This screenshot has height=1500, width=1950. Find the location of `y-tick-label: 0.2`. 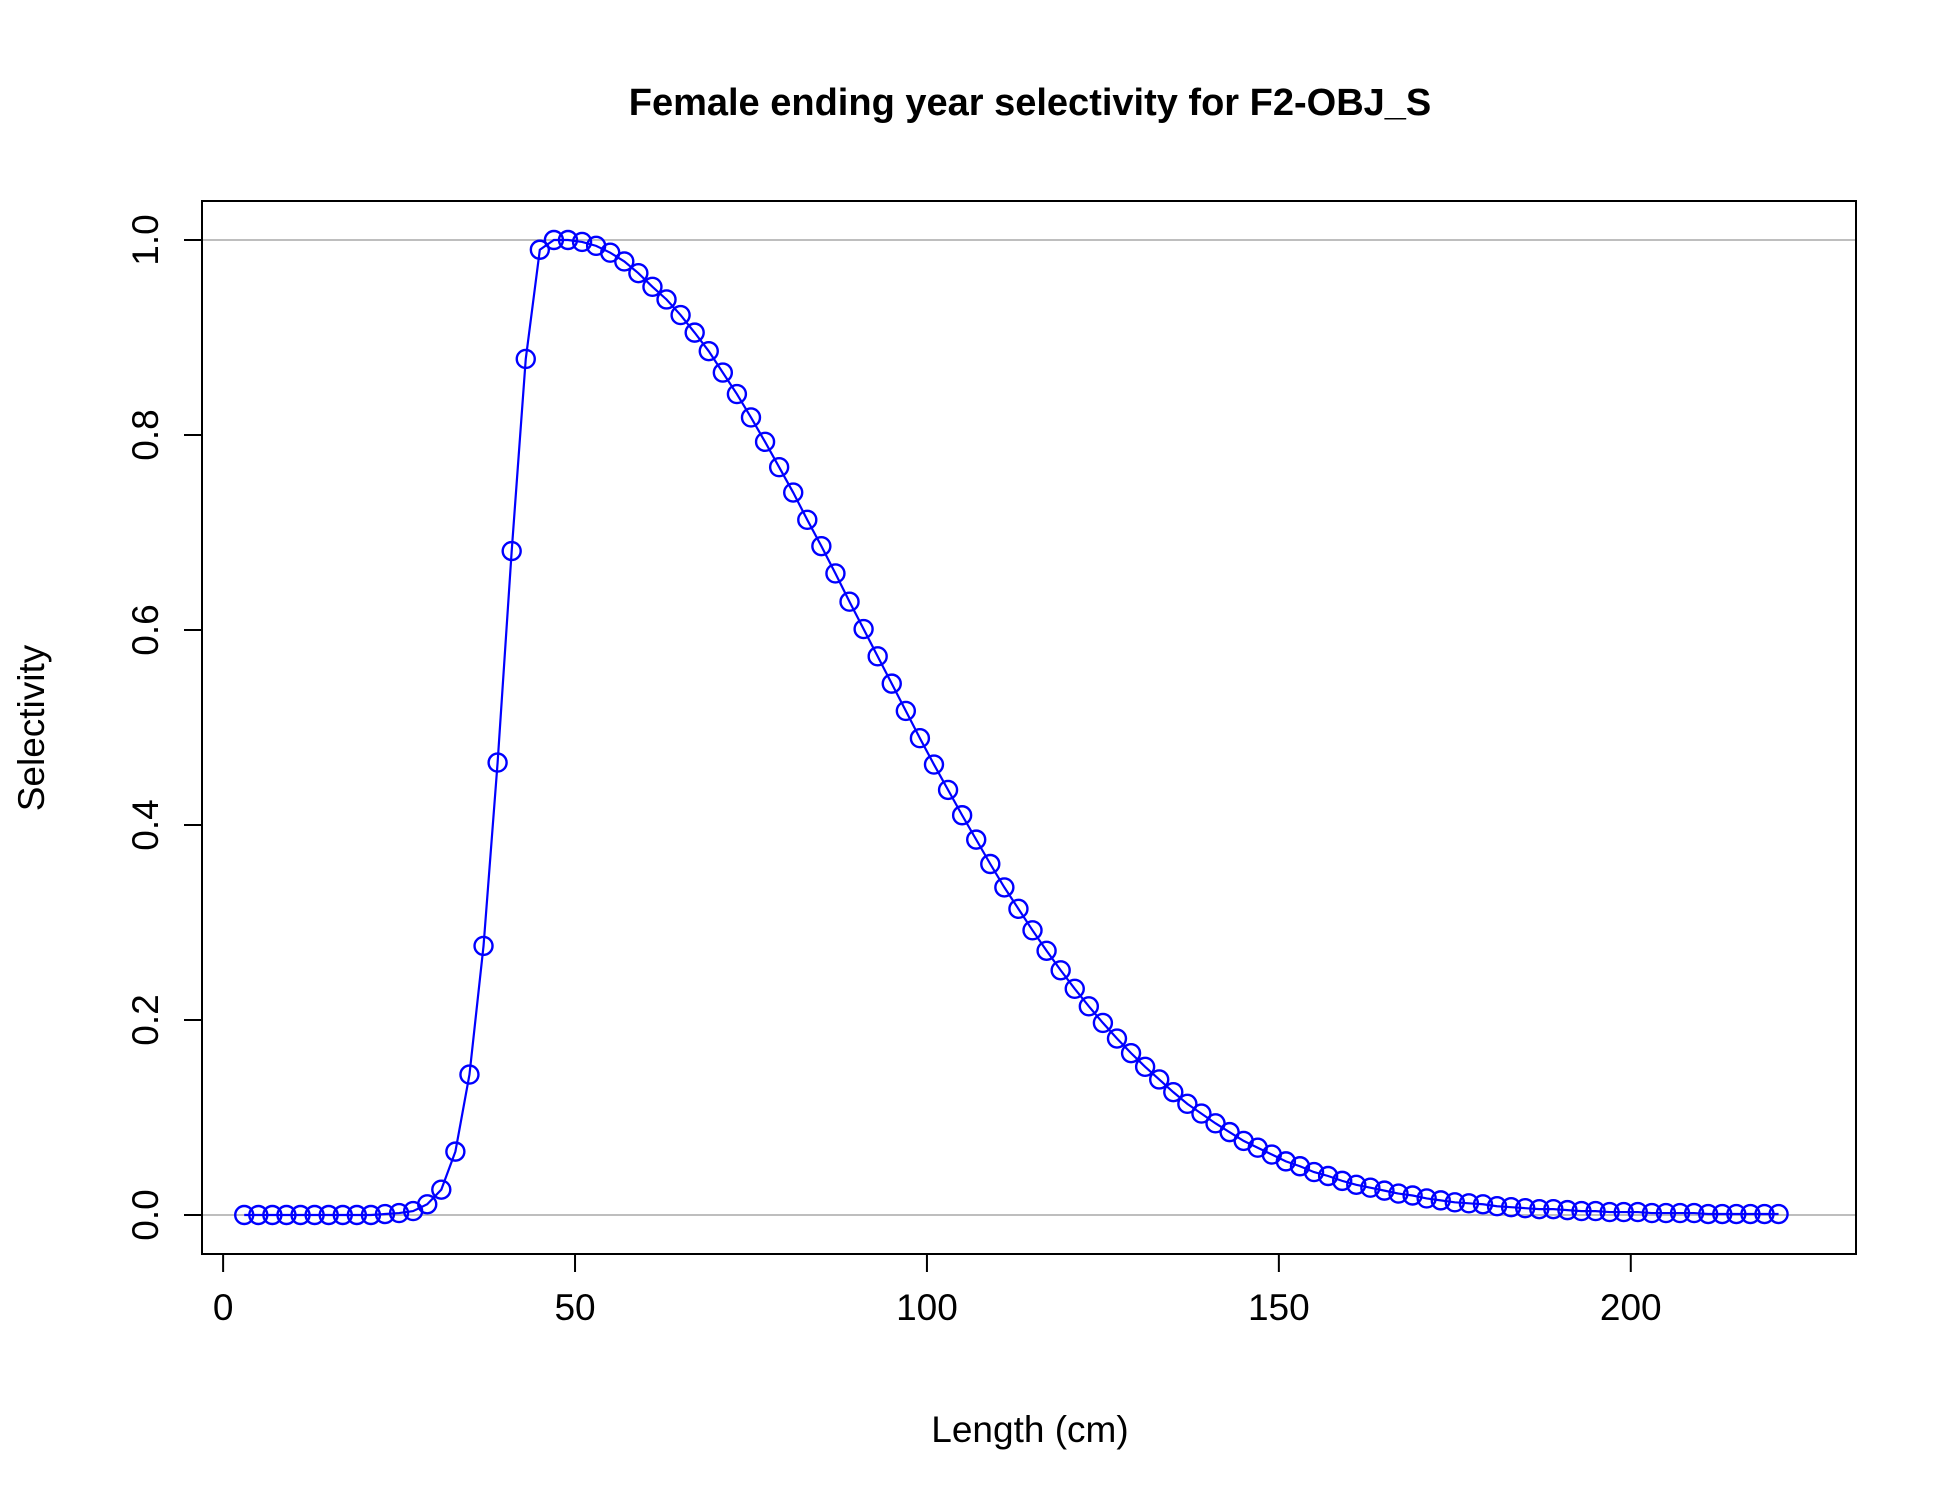

y-tick-label: 0.2 is located at coordinates (145, 1019).